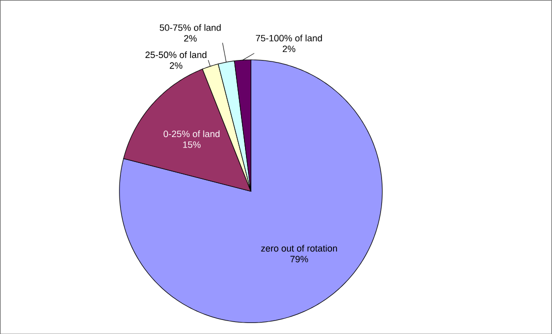  What do you see at coordinates (190, 27) in the screenshot?
I see `slice-label: 50-75% of land` at bounding box center [190, 27].